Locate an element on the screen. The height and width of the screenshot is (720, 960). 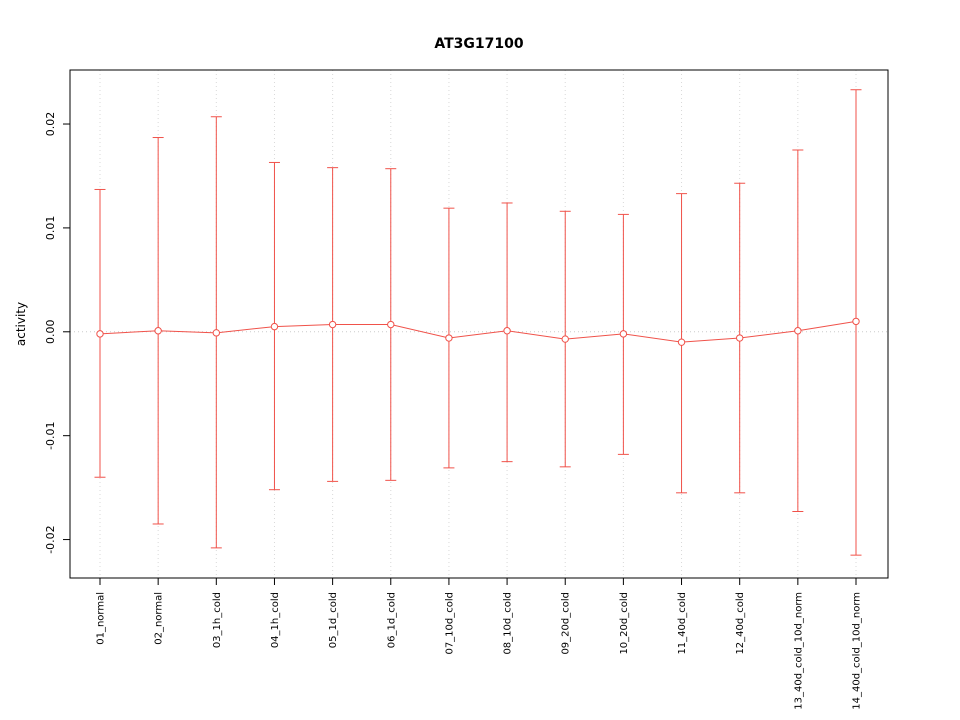
x-tick-label: 01_normal is located at coordinates (101, 618).